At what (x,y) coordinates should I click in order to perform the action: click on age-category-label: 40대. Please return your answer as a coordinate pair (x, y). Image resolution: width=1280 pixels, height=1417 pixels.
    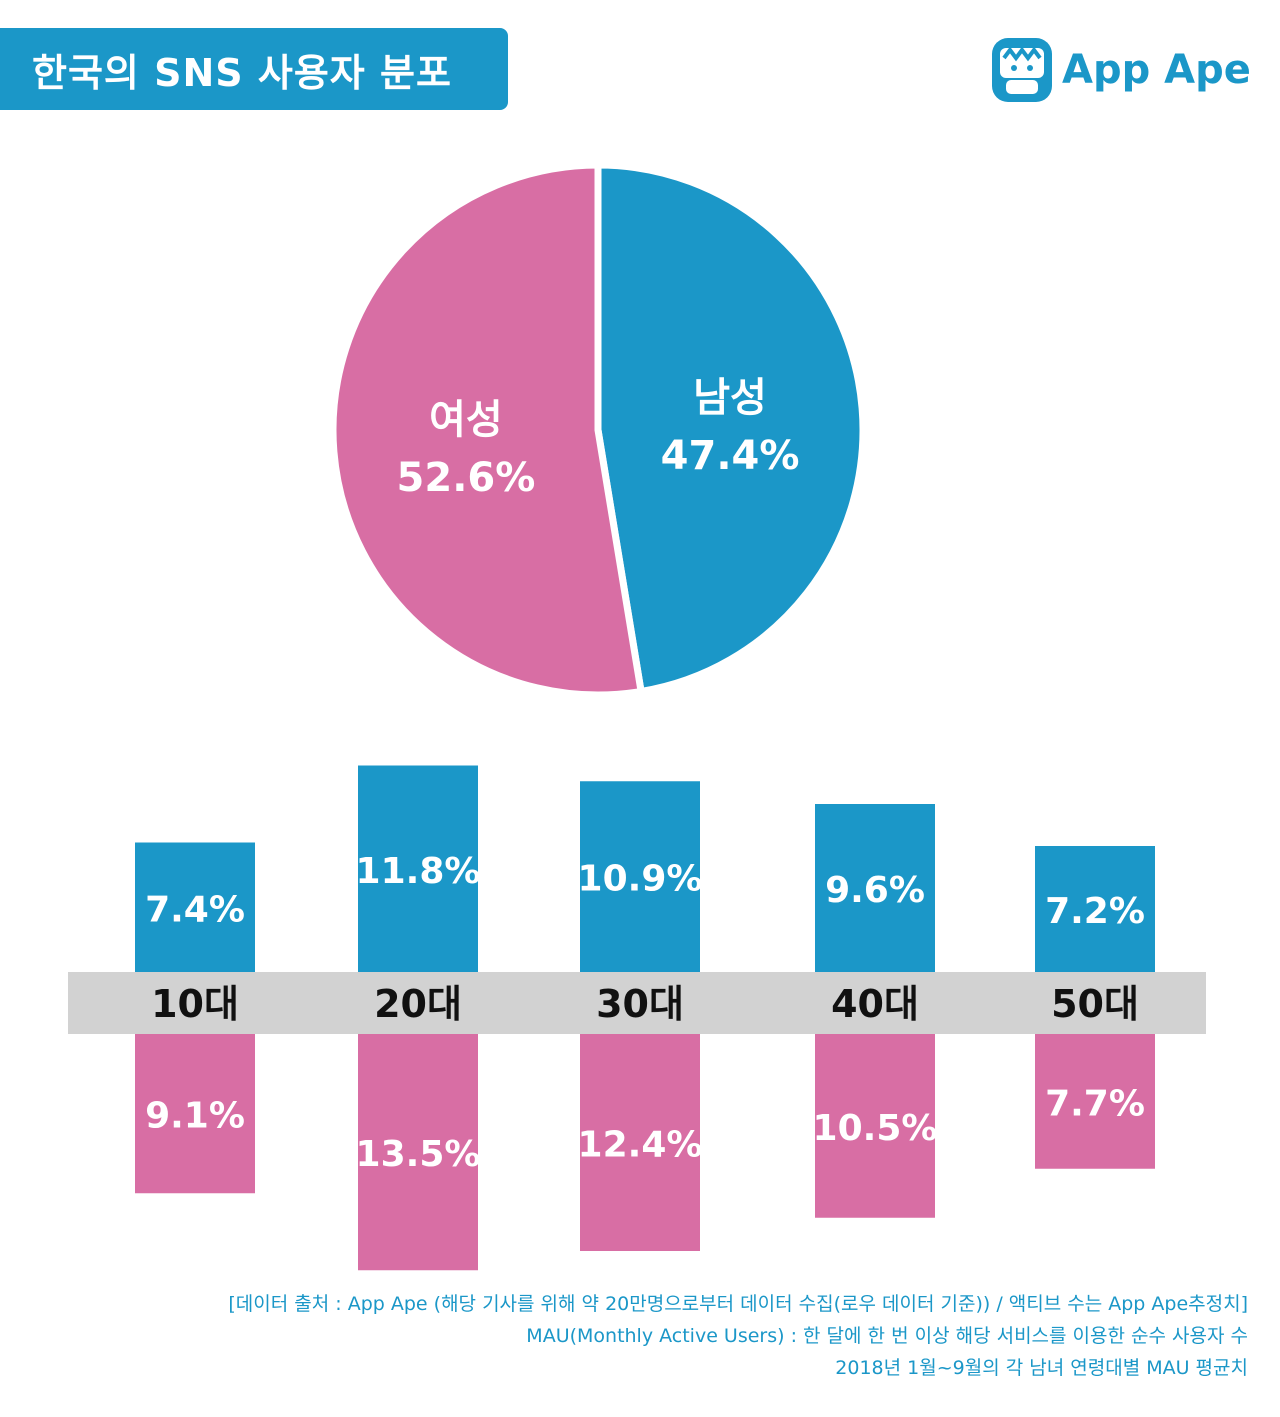
    Looking at the image, I should click on (875, 1004).